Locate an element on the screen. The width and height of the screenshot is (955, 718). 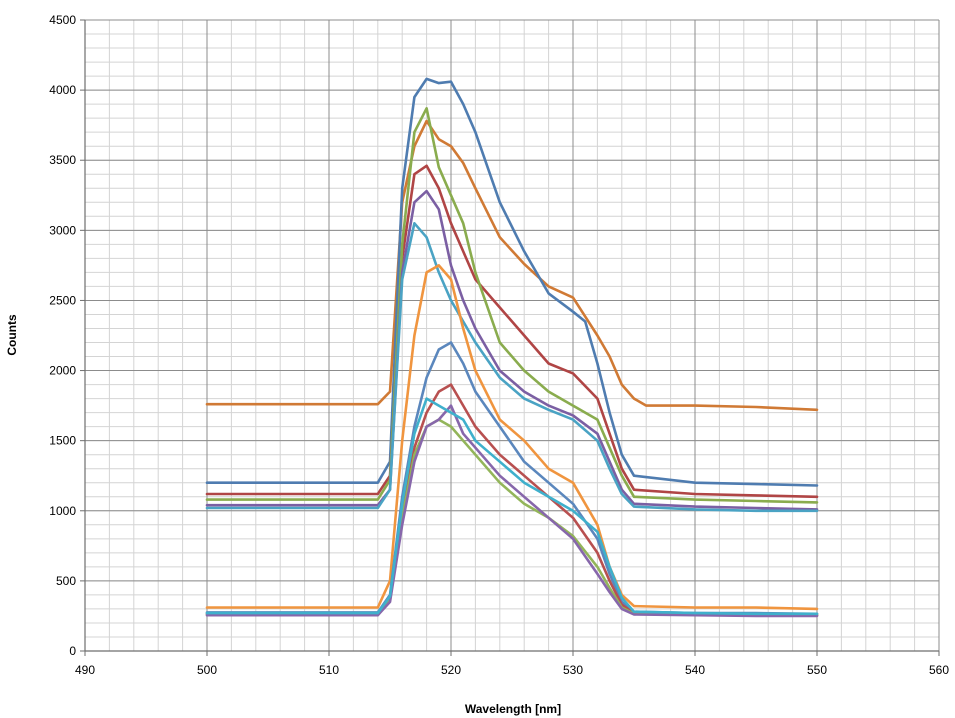
x-tick-label: 540 is located at coordinates (695, 670).